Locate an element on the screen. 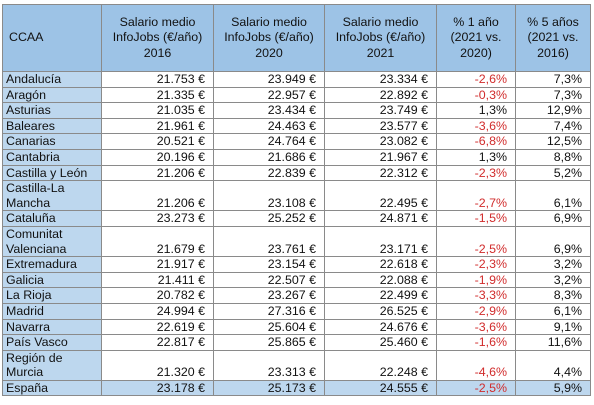 The height and width of the screenshot is (405, 594). salary-2016-cell: 21.961 € is located at coordinates (157, 126).